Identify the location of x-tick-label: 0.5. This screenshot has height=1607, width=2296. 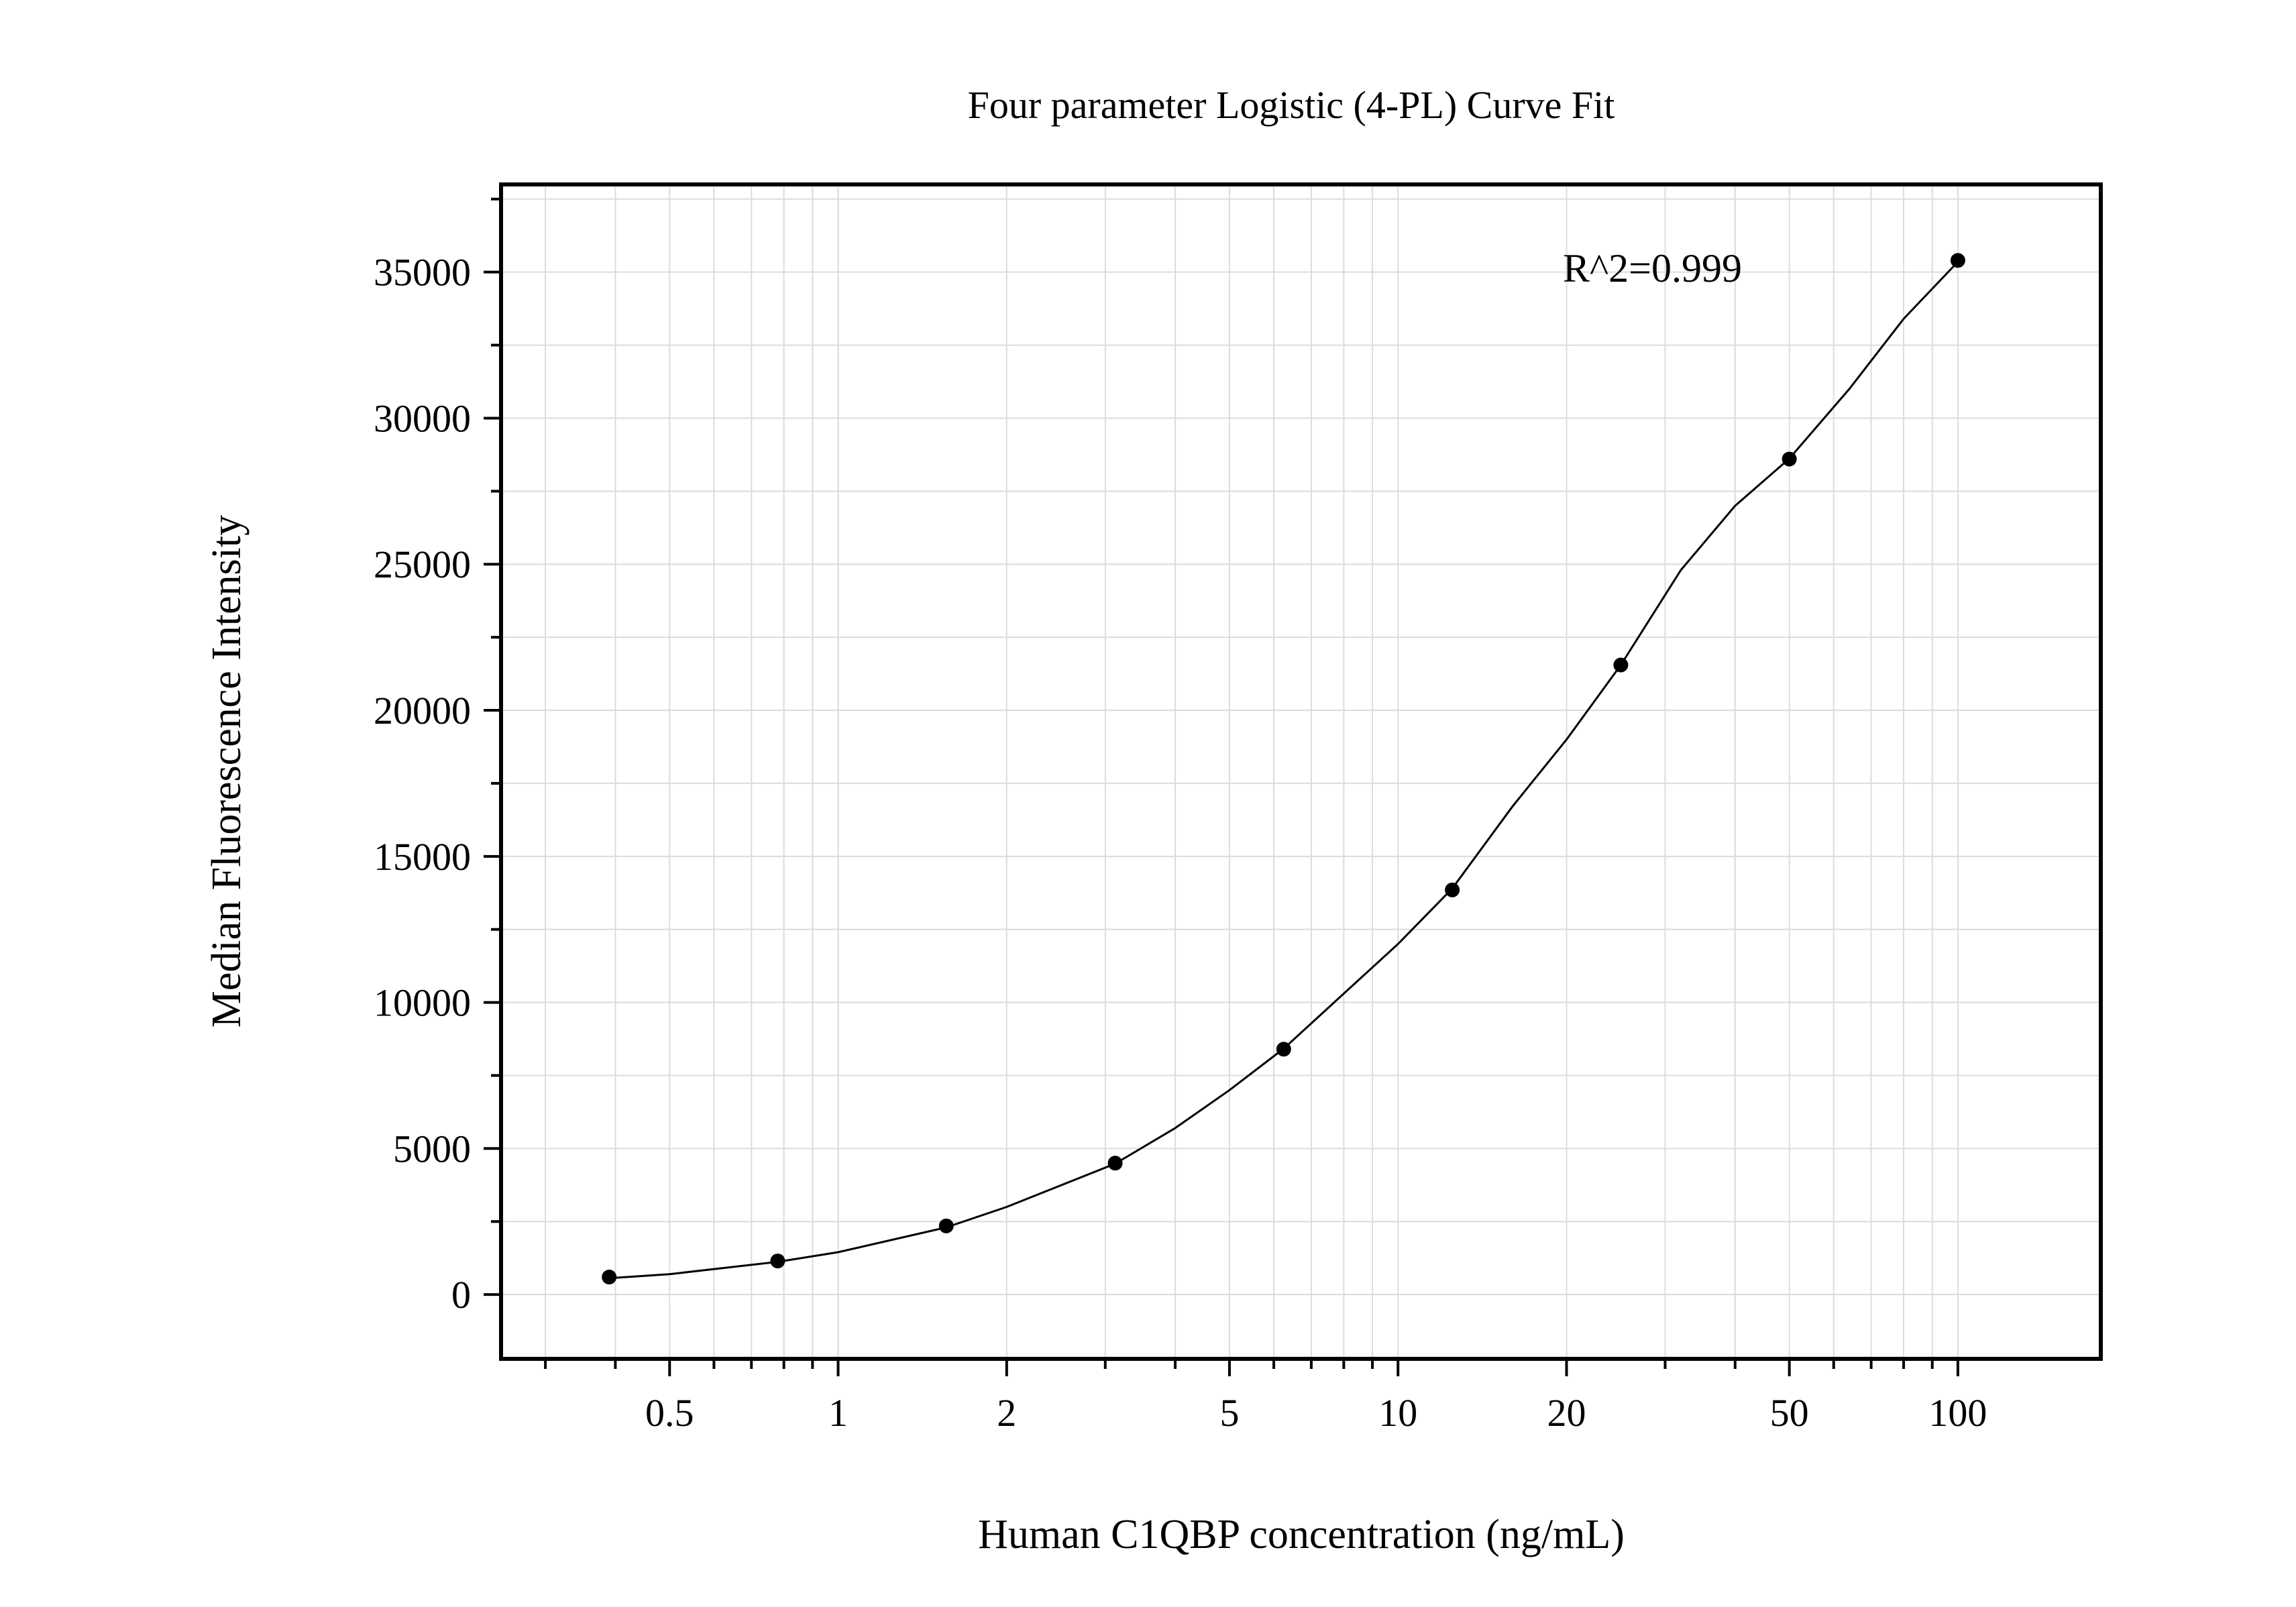
(669, 1413).